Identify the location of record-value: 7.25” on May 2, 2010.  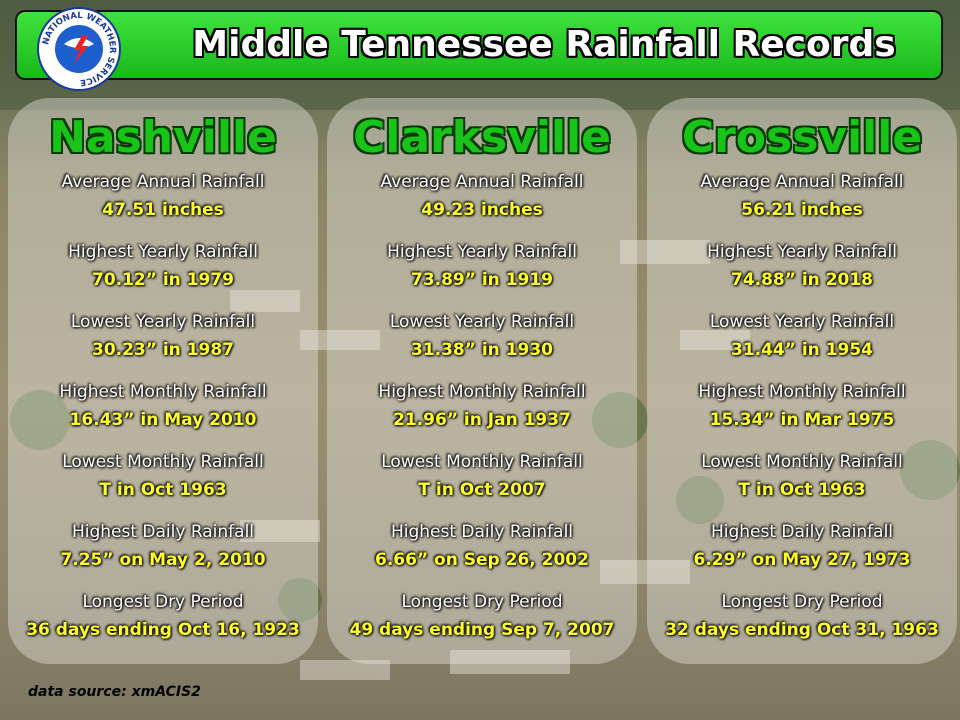
(163, 560).